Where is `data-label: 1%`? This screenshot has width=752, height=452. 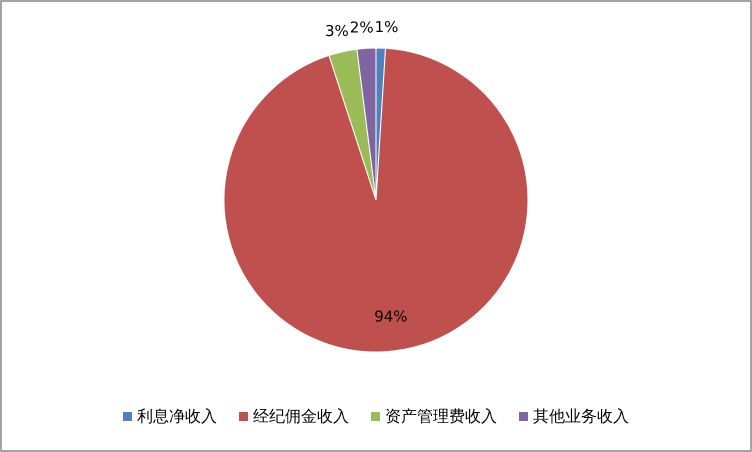
data-label: 1% is located at coordinates (386, 27).